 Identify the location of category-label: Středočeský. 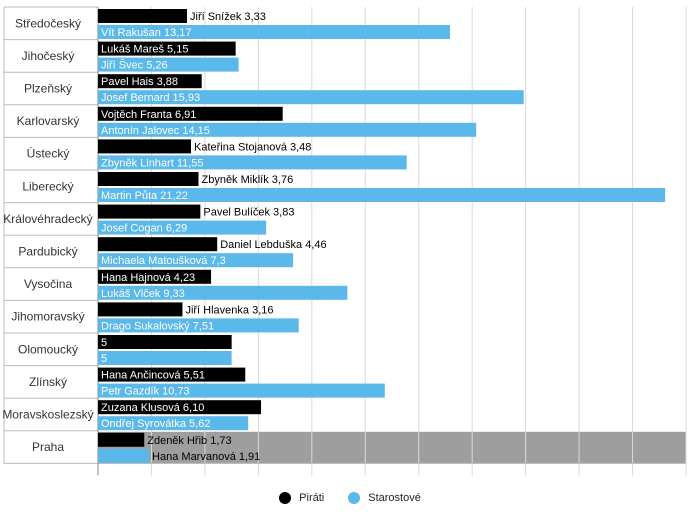
(48, 23).